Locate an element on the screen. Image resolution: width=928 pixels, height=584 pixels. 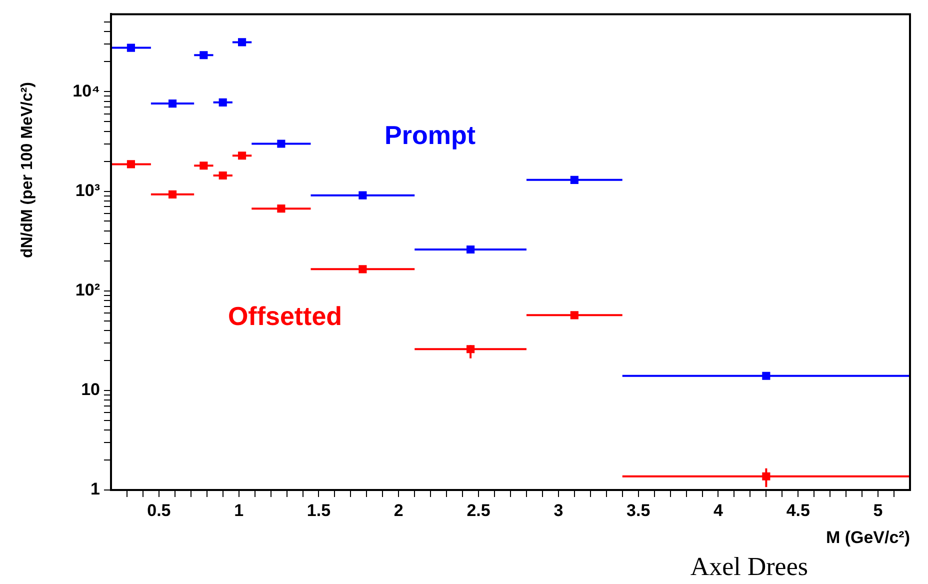
x-tick-label: 3.5 is located at coordinates (638, 510).